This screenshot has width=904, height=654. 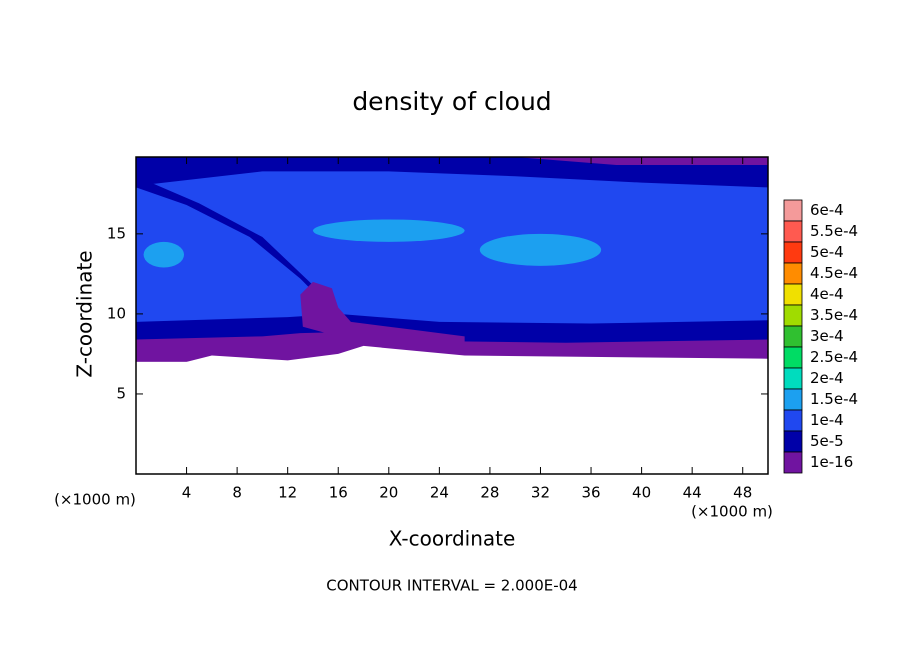 What do you see at coordinates (540, 493) in the screenshot?
I see `x-tick-label: 32` at bounding box center [540, 493].